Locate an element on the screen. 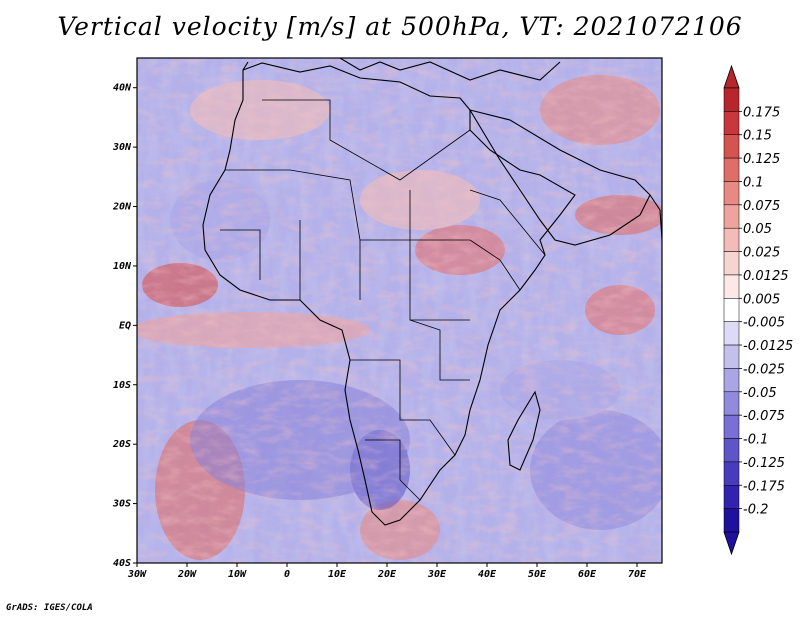 The image size is (800, 618). lon-label: 30W is located at coordinates (137, 574).